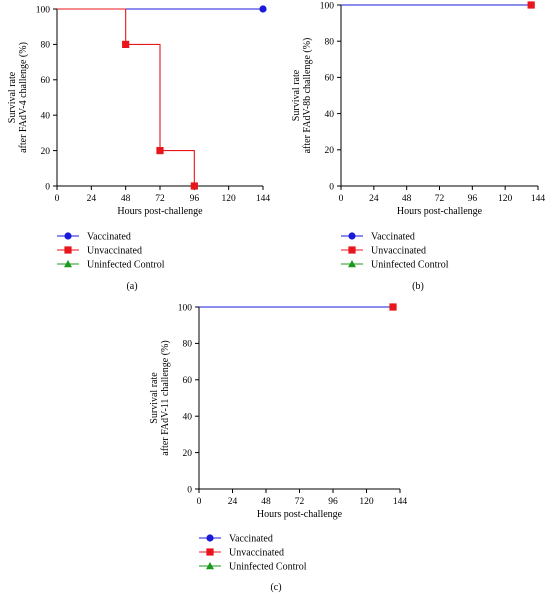  I want to click on panel-label: (b), so click(418, 286).